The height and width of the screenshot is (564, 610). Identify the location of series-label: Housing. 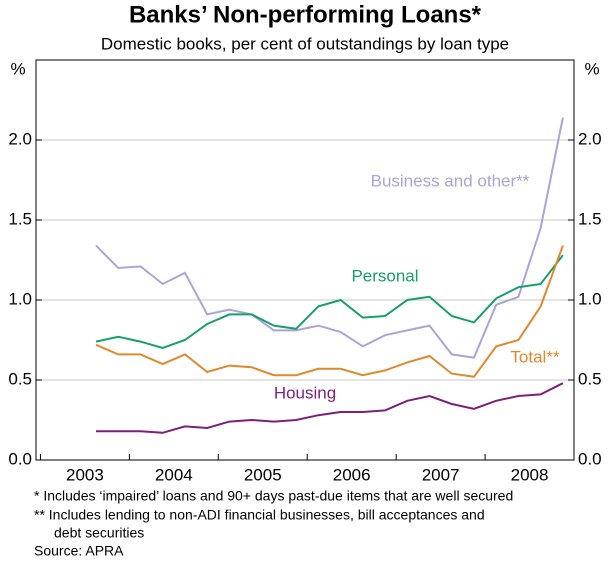
(305, 392).